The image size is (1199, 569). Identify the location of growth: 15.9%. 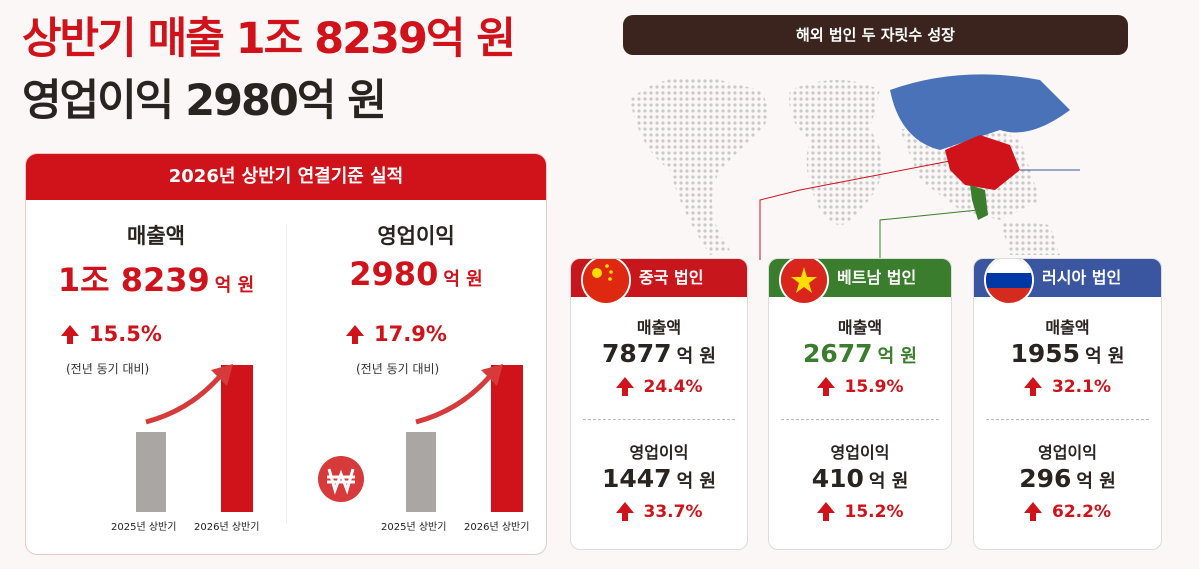
(874, 387).